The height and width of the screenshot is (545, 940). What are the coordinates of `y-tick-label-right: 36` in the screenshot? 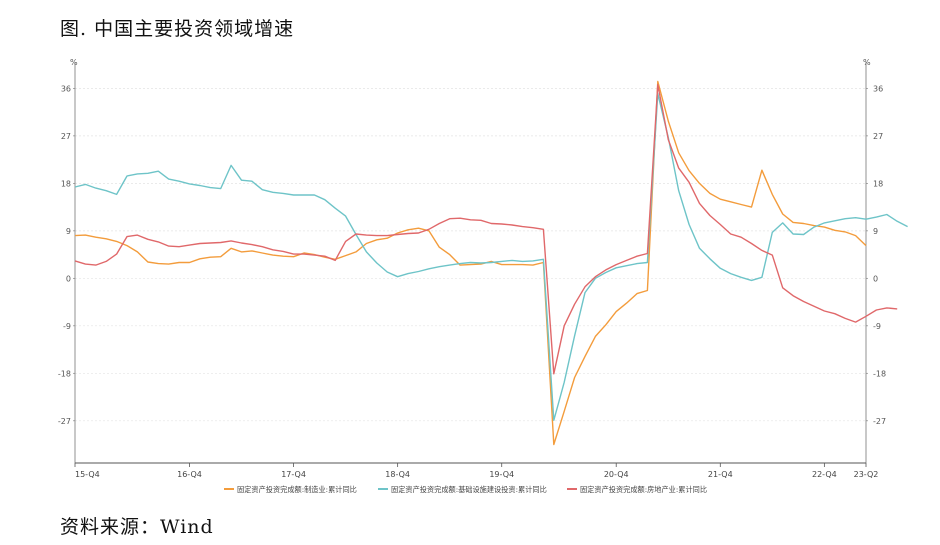 It's located at (878, 88).